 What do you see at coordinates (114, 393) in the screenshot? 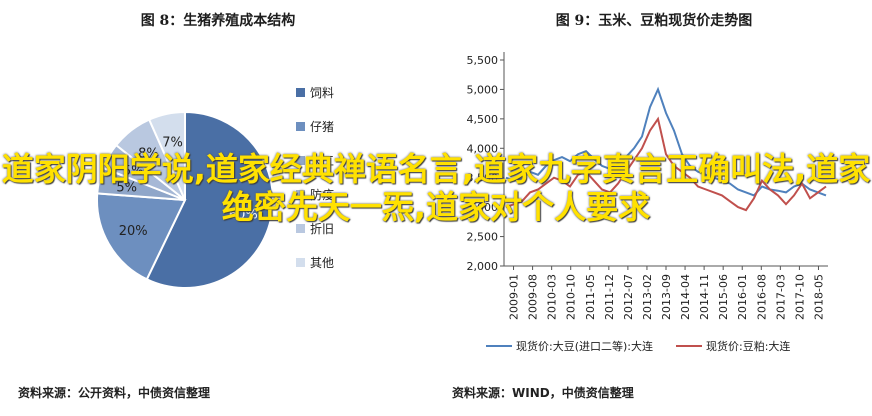
I see `pie-chart-source: 资料来源：公开资料，中债资信整理` at bounding box center [114, 393].